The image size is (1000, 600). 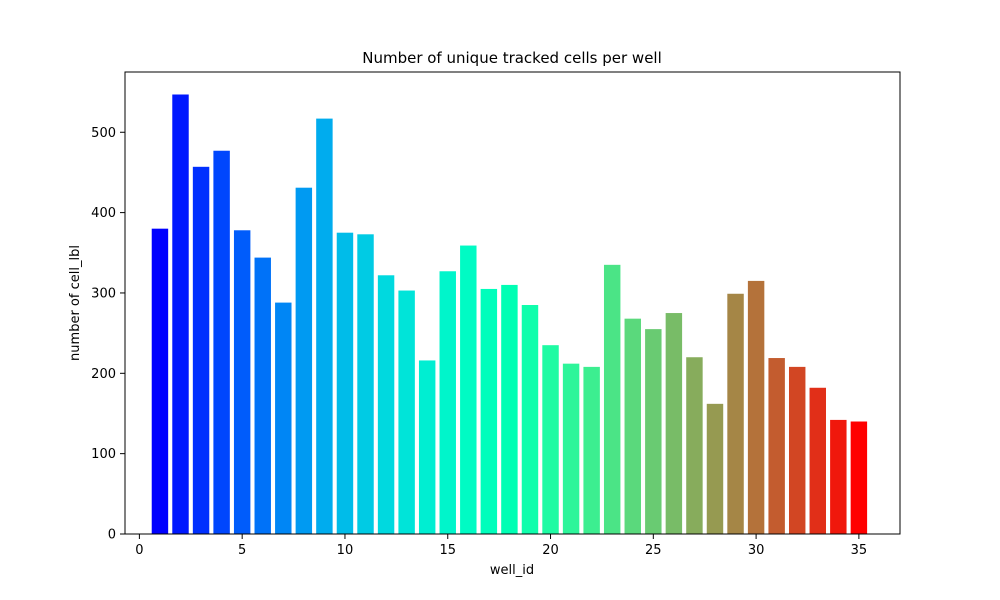 What do you see at coordinates (103, 374) in the screenshot?
I see `y-tick-label: 200` at bounding box center [103, 374].